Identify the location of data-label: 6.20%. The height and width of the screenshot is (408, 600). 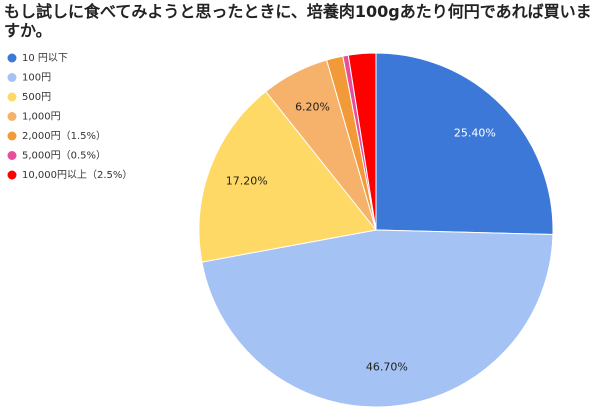
(312, 106).